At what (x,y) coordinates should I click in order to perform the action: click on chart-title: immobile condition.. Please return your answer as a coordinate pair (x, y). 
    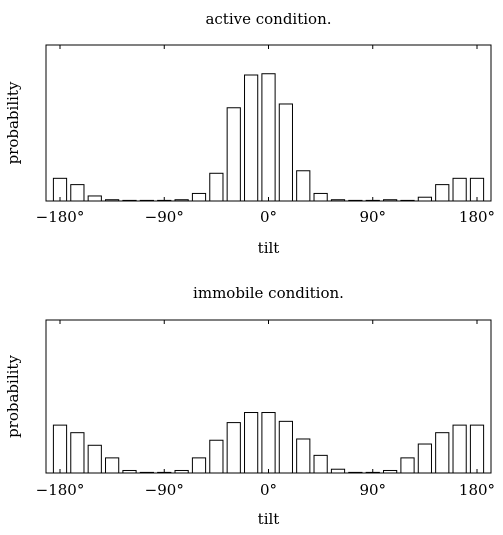
    Looking at the image, I should click on (268, 293).